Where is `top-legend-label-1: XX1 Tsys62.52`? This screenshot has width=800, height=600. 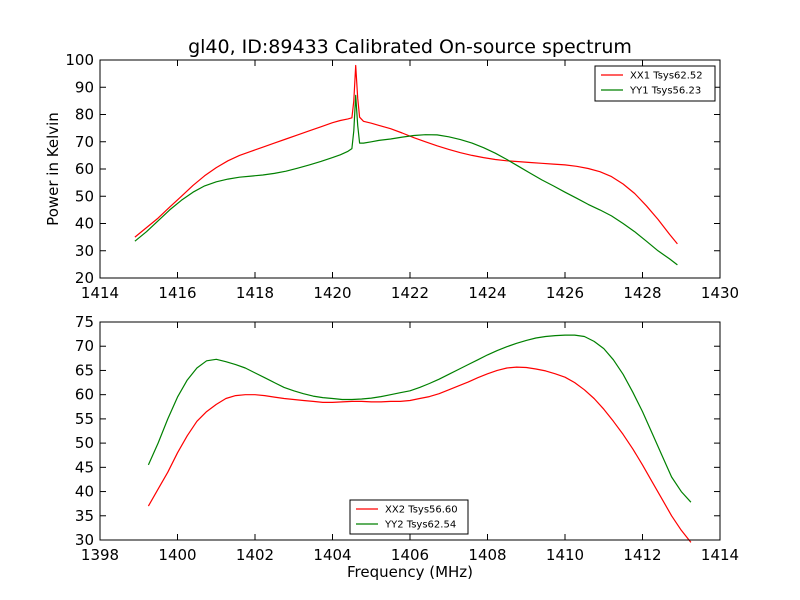
top-legend-label-1: XX1 Tsys62.52 is located at coordinates (666, 76).